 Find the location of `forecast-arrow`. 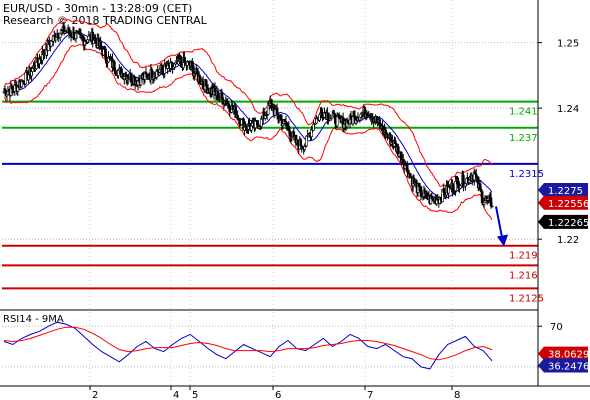

forecast-arrow is located at coordinates (501, 226).